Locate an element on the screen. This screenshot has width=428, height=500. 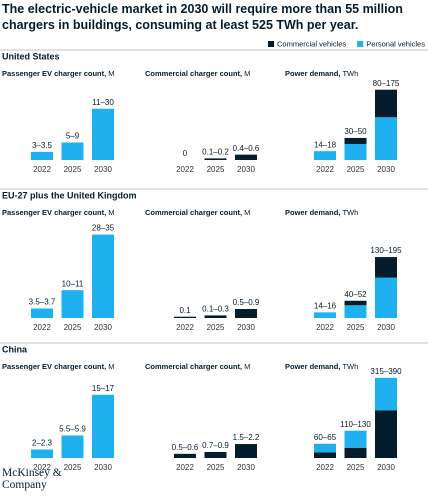
legend-label: Personal vehicles is located at coordinates (395, 43).